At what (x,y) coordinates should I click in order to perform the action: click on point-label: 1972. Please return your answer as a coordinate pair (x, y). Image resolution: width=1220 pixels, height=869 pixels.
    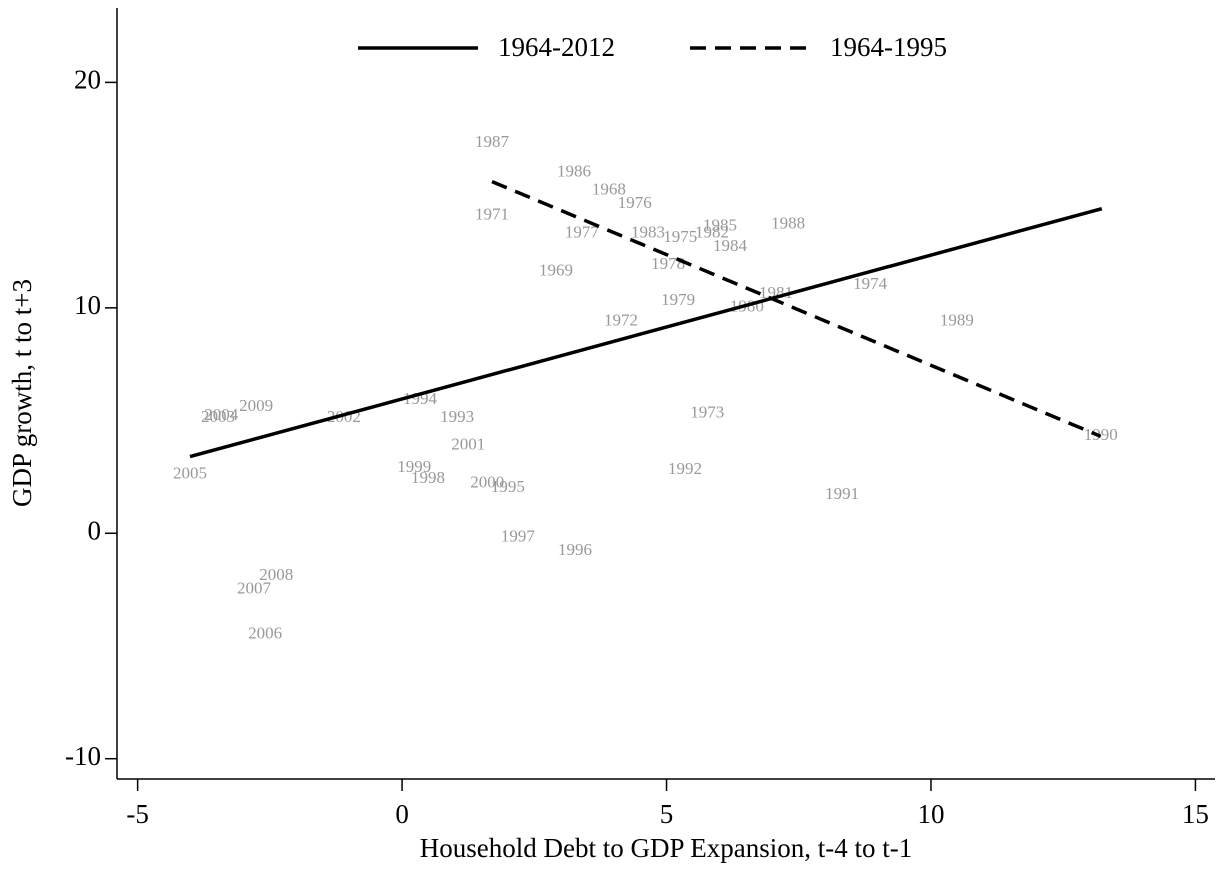
    Looking at the image, I should click on (621, 319).